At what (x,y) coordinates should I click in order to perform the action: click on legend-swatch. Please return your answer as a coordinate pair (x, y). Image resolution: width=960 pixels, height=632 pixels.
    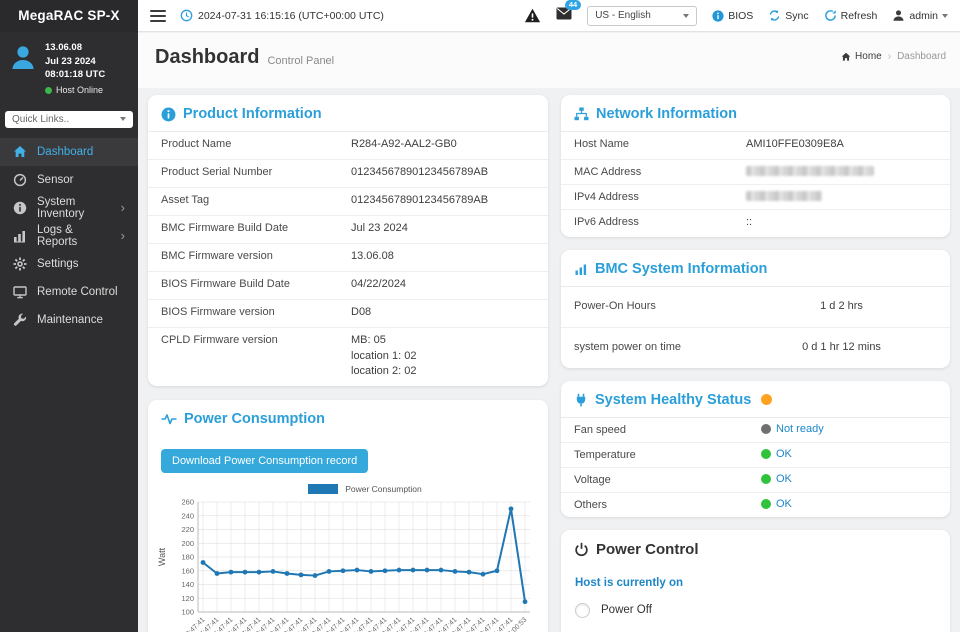
    Looking at the image, I should click on (323, 489).